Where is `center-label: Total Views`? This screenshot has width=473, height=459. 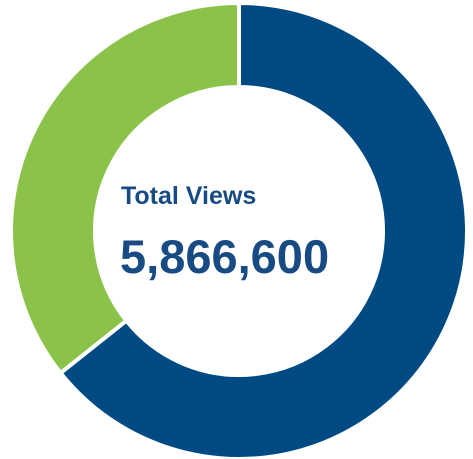 center-label: Total Views is located at coordinates (189, 196).